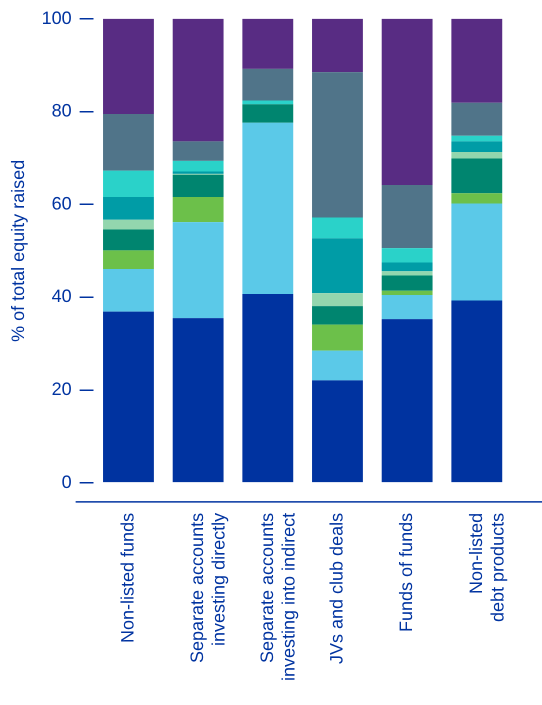  Describe the element at coordinates (62, 203) in the screenshot. I see `y-tick-label: 60` at that location.